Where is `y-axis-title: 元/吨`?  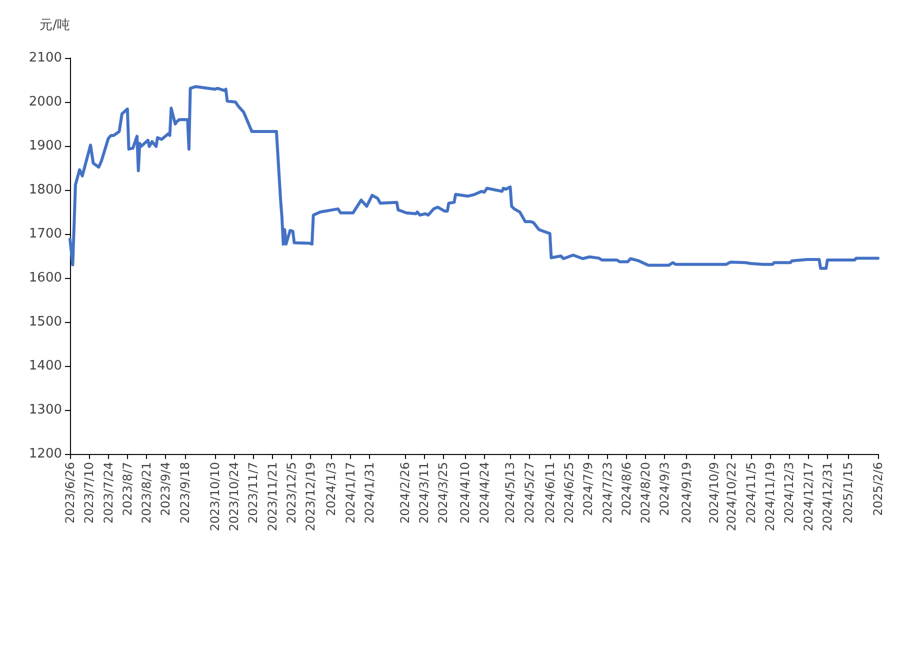
y-axis-title: 元/吨 is located at coordinates (55, 25).